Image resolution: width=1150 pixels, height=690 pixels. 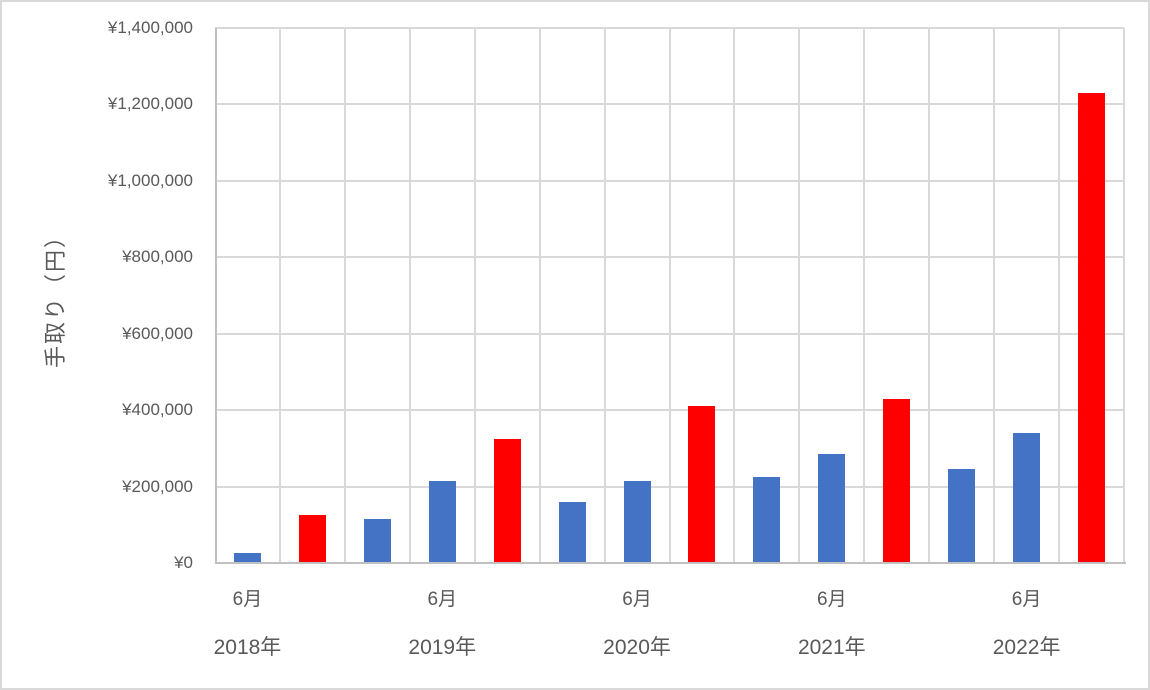 I want to click on bar-10-blue, so click(x=832, y=508).